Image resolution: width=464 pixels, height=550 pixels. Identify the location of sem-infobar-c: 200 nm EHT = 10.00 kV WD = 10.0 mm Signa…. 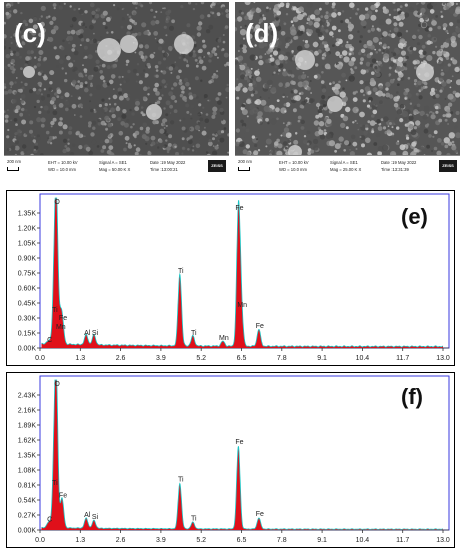
(116, 165).